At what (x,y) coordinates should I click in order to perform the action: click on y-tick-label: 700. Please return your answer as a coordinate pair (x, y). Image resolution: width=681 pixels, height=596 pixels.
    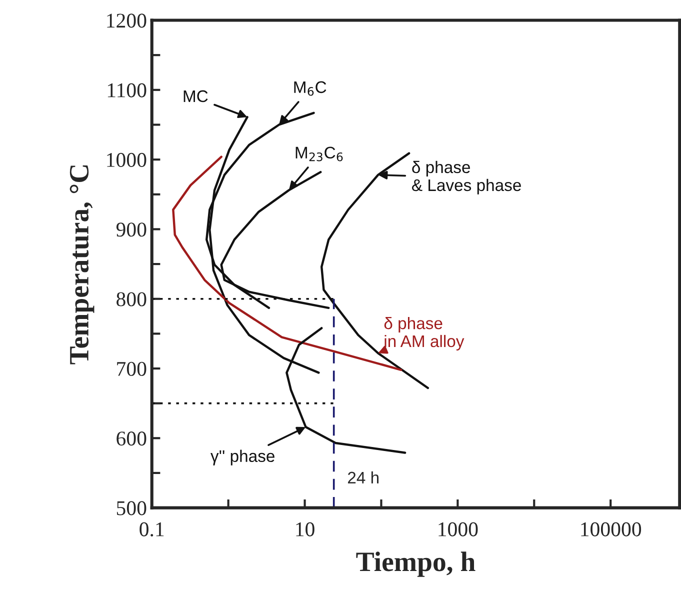
    Looking at the image, I should click on (131, 369).